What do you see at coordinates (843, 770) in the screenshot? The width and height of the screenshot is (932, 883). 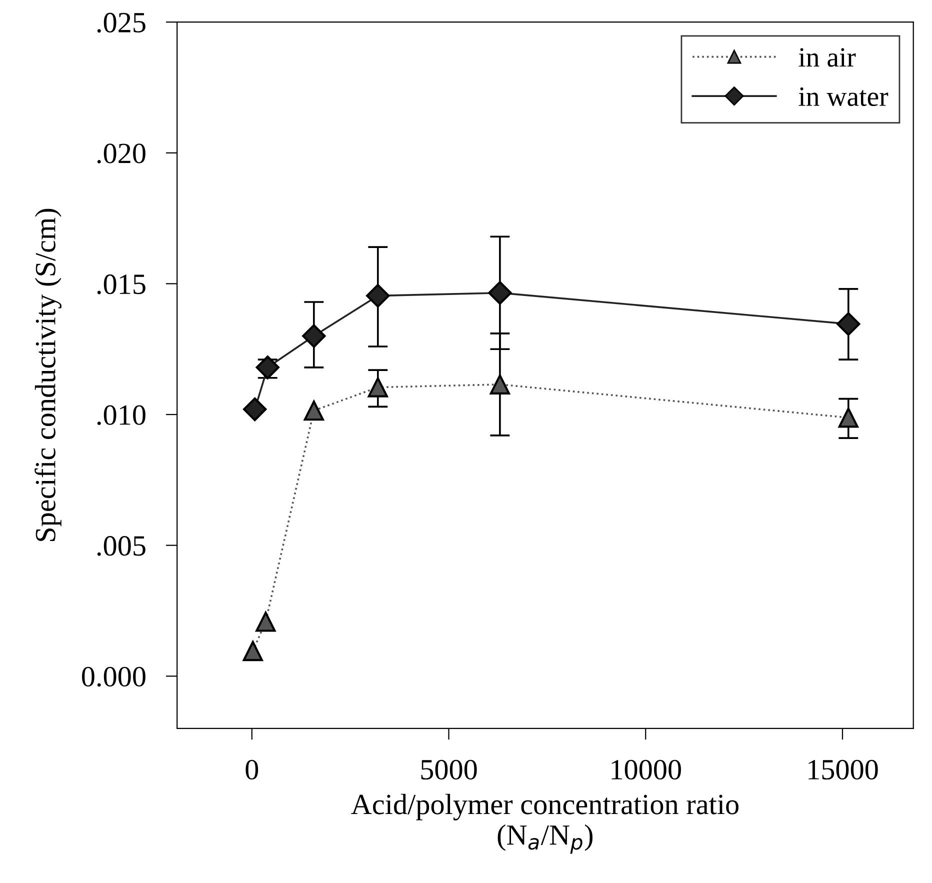 I see `x-tick-label: 15000` at bounding box center [843, 770].